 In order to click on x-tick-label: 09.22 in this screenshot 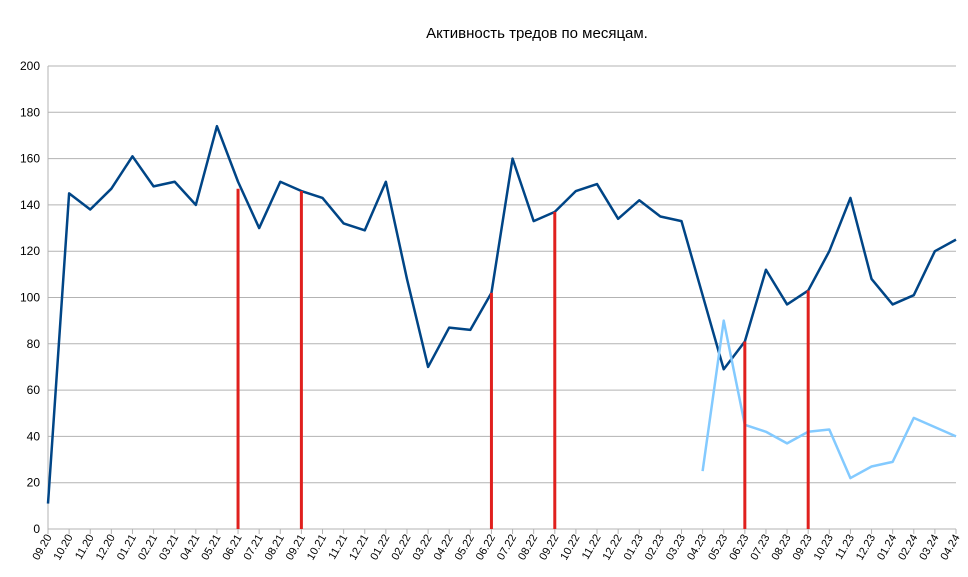, I will do `click(549, 548)`.